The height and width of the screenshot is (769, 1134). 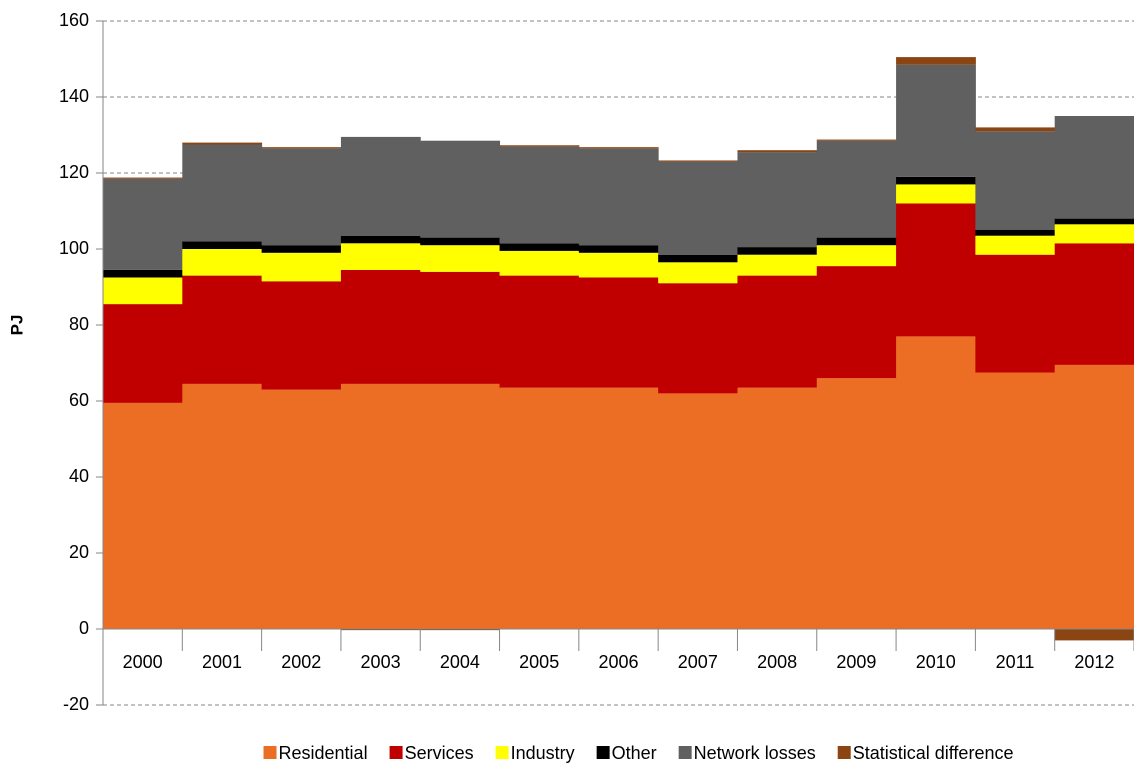 What do you see at coordinates (698, 662) in the screenshot?
I see `x-tick-label: 2007` at bounding box center [698, 662].